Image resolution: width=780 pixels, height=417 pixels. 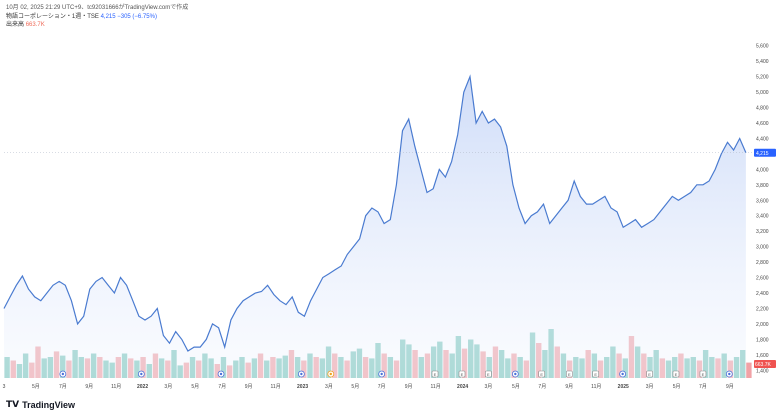 I want to click on y-tick-label: 4,800, so click(x=762, y=109).